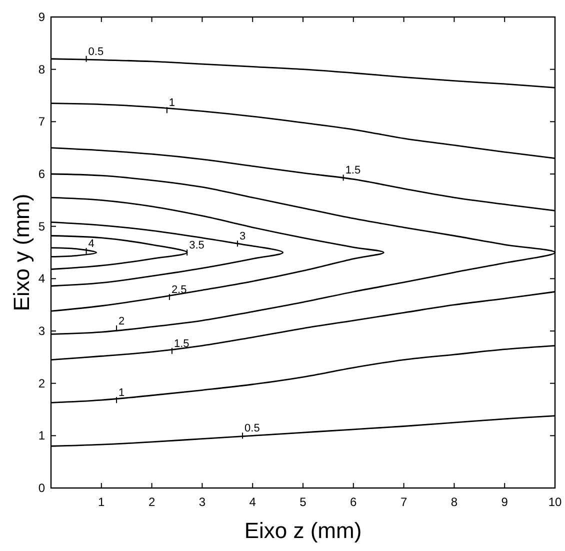 The height and width of the screenshot is (551, 565). What do you see at coordinates (303, 502) in the screenshot?
I see `x-tick-label: 5` at bounding box center [303, 502].